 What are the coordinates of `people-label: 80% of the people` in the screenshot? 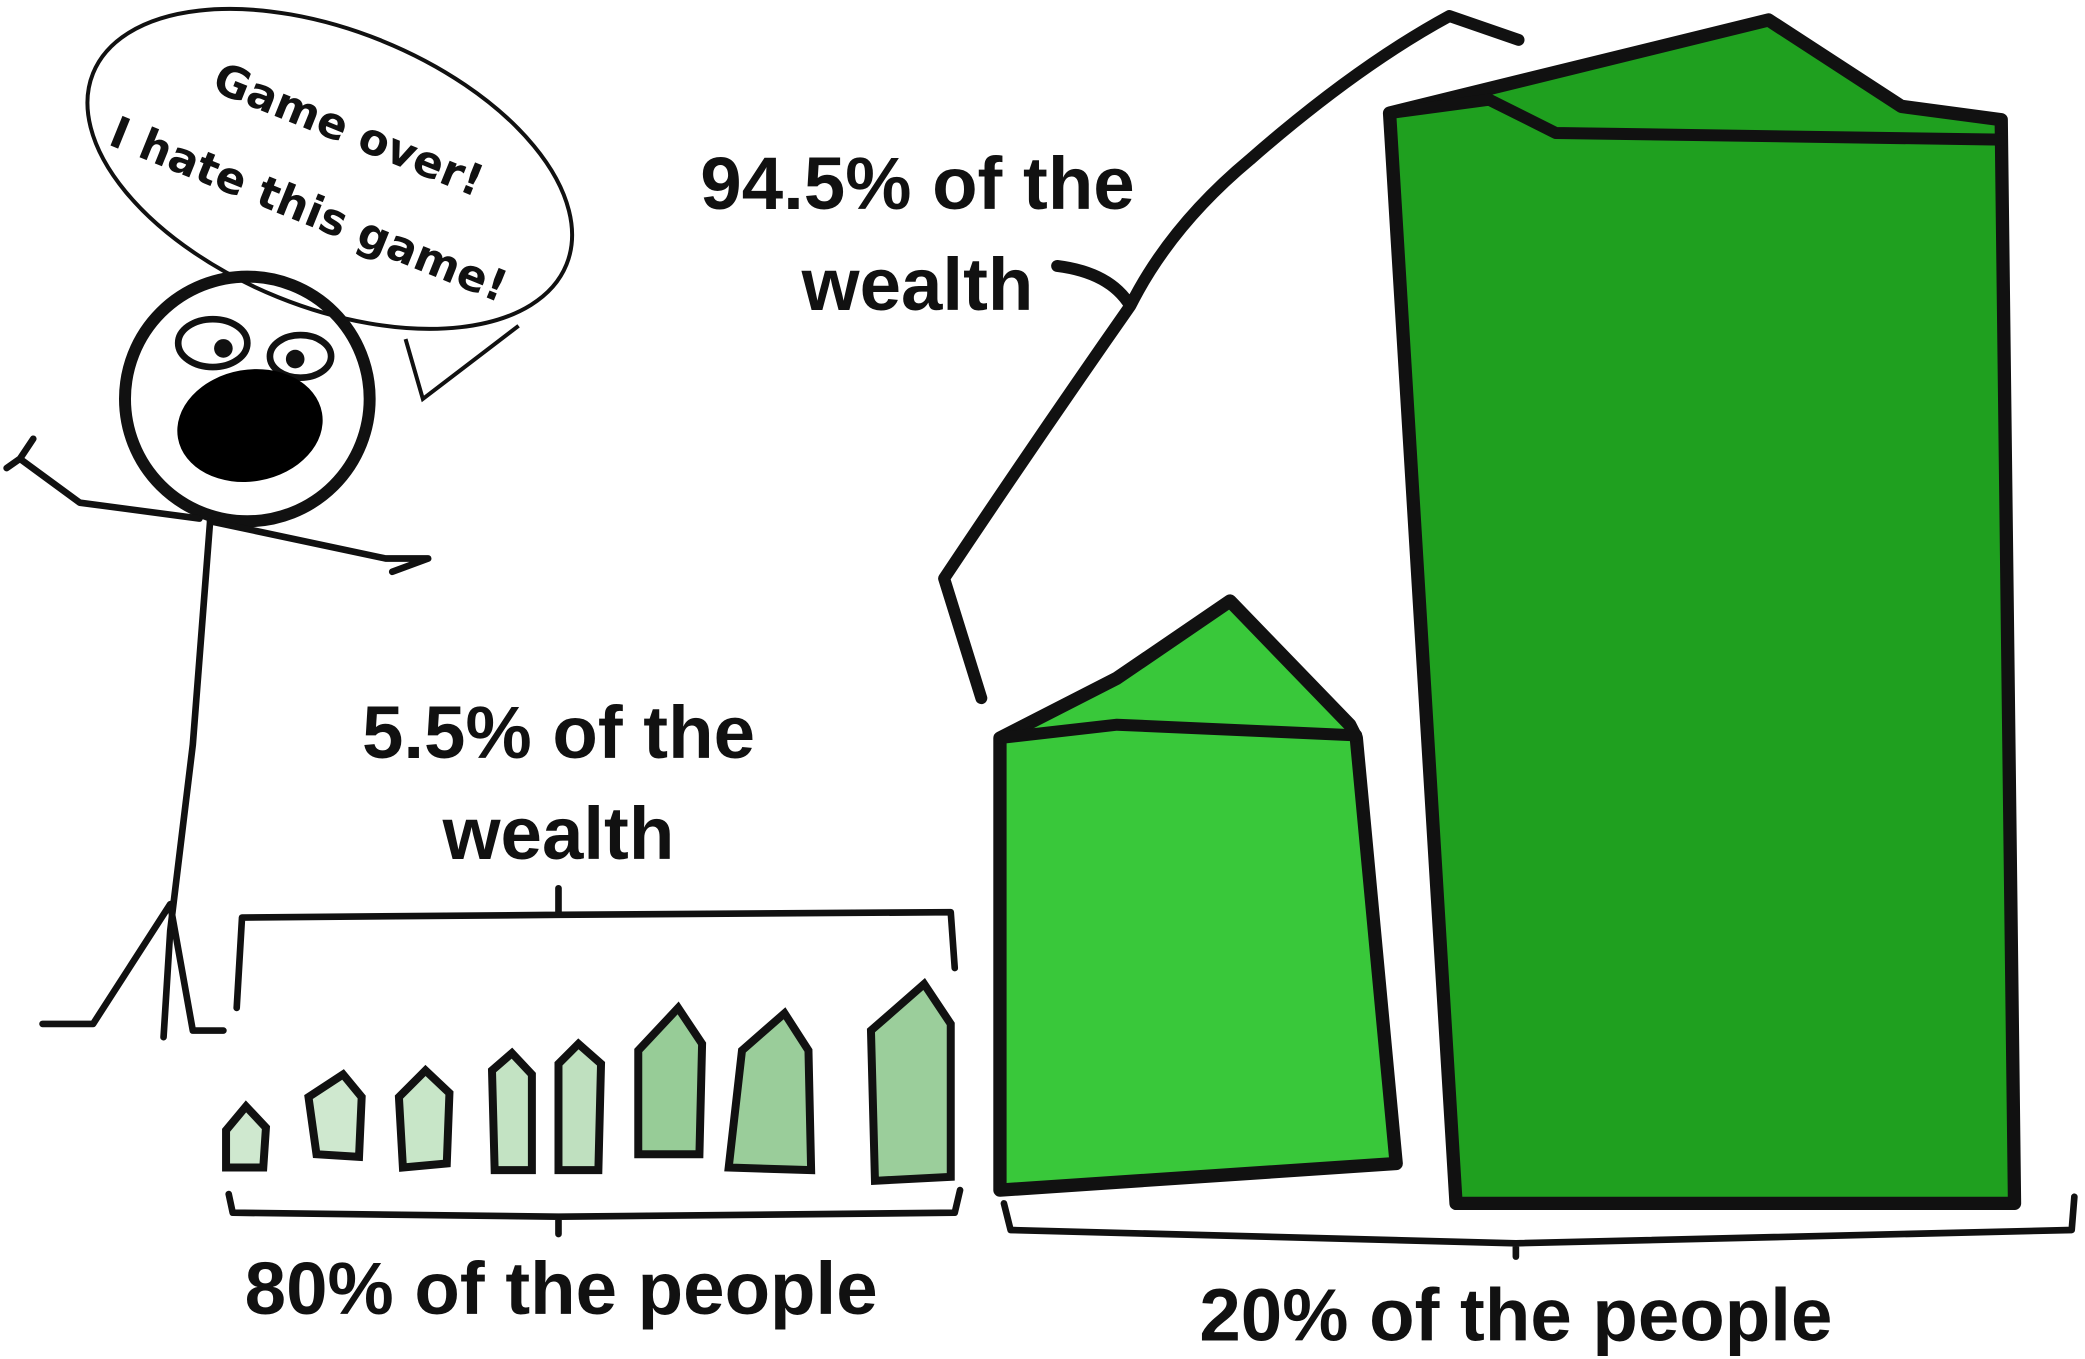 It's located at (561, 1288).